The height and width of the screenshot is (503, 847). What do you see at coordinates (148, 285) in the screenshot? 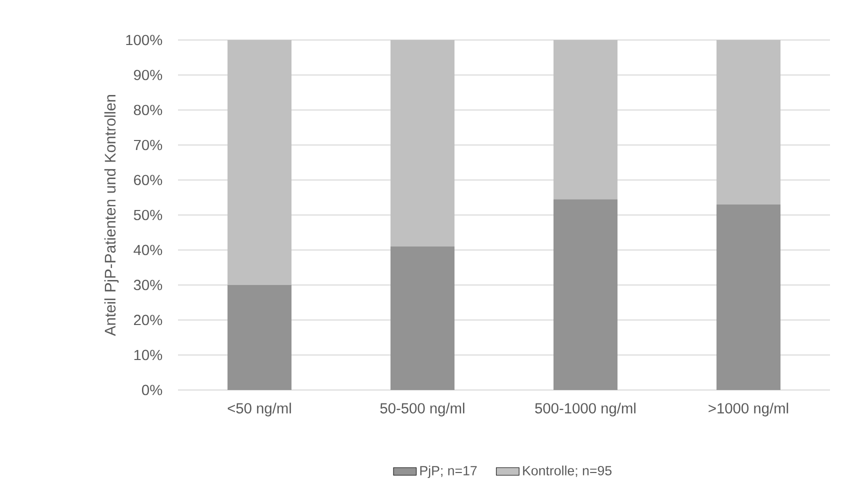
I see `y-tick-label: 30%` at bounding box center [148, 285].